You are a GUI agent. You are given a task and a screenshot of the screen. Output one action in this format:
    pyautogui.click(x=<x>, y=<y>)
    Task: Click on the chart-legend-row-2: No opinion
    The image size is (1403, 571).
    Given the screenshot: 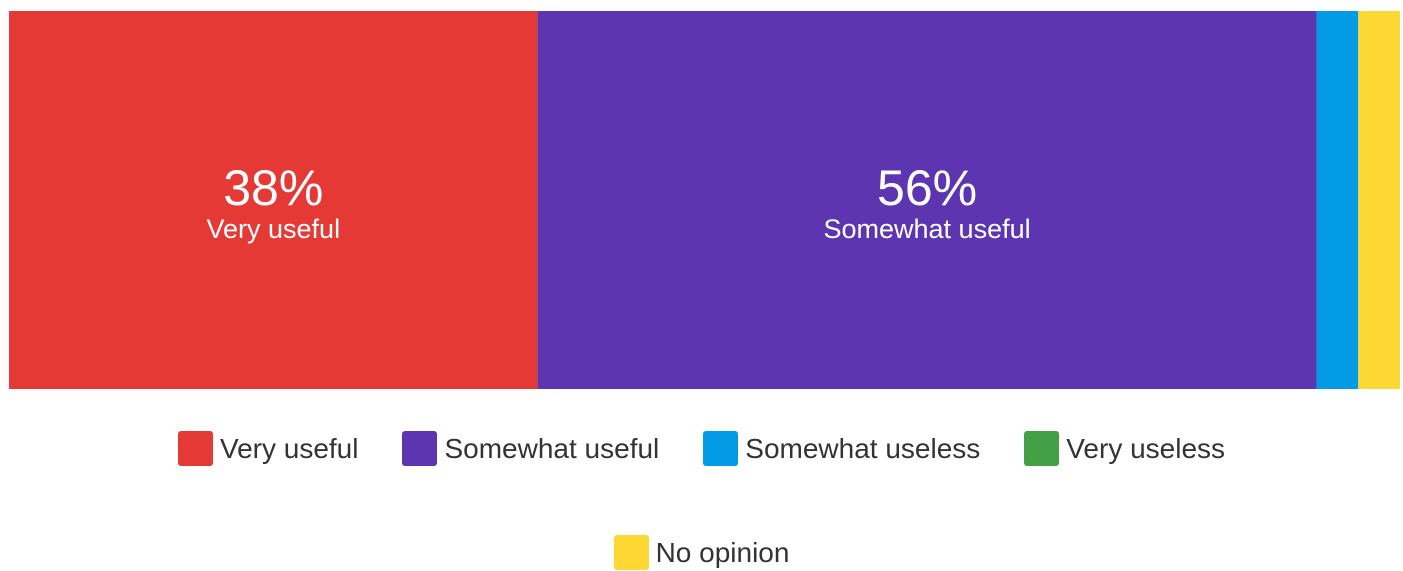 What is the action you would take?
    pyautogui.click(x=701, y=552)
    